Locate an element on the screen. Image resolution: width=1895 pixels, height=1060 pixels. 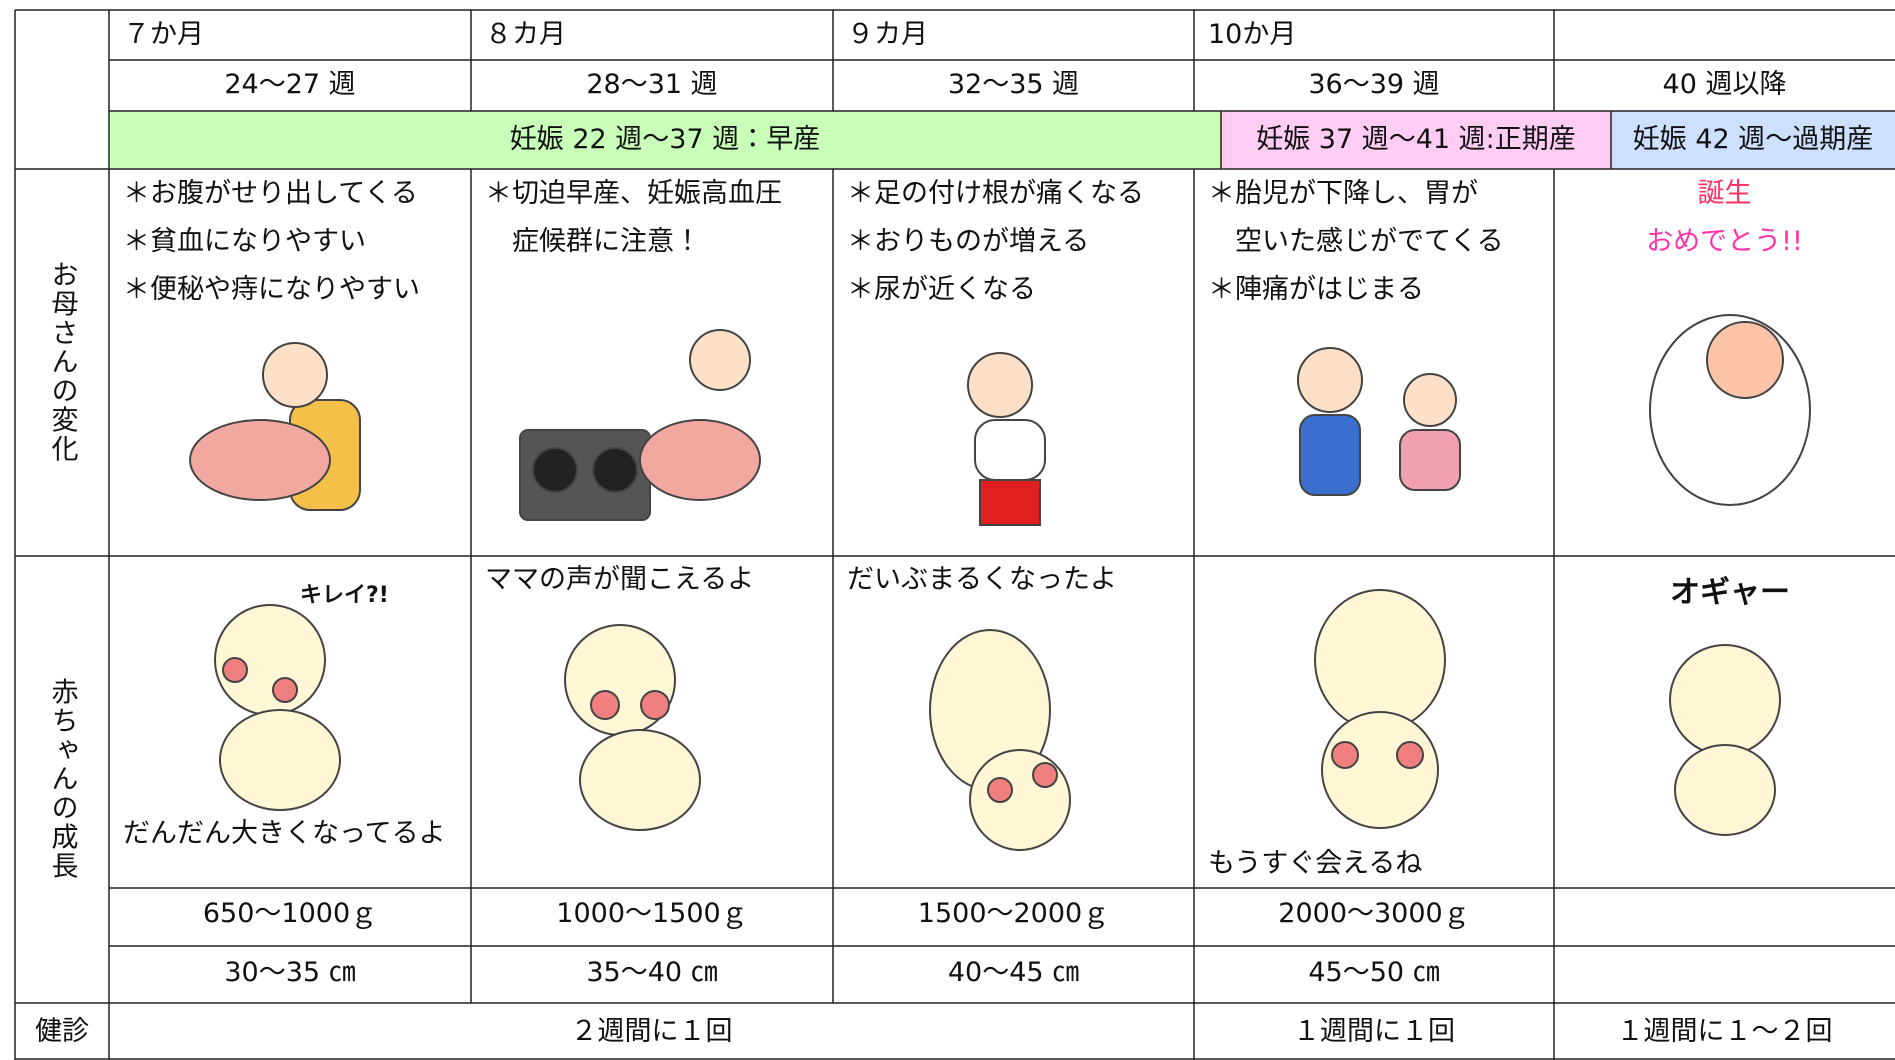
month-label: 10か月 is located at coordinates (1252, 34).